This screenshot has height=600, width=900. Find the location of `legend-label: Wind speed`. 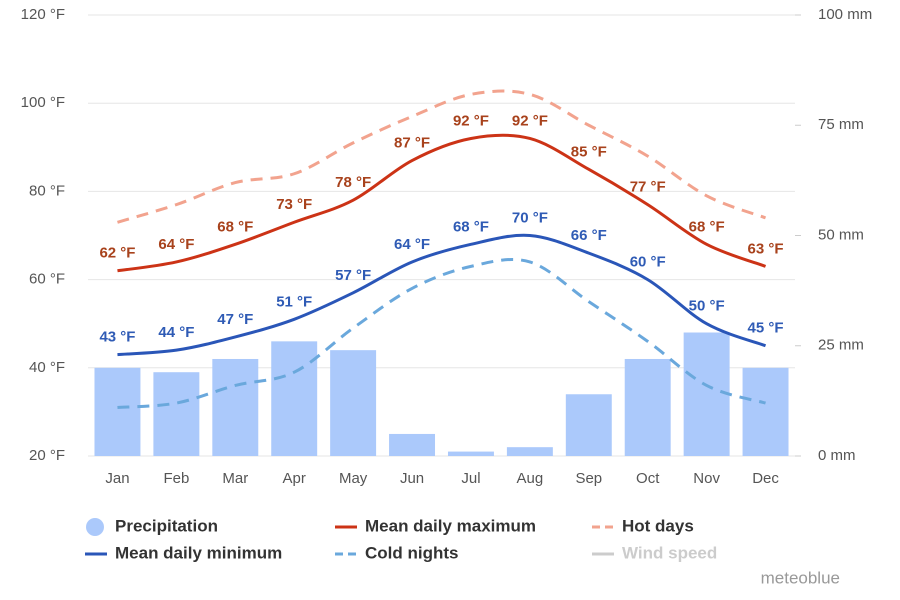

legend-label: Wind speed is located at coordinates (669, 552).